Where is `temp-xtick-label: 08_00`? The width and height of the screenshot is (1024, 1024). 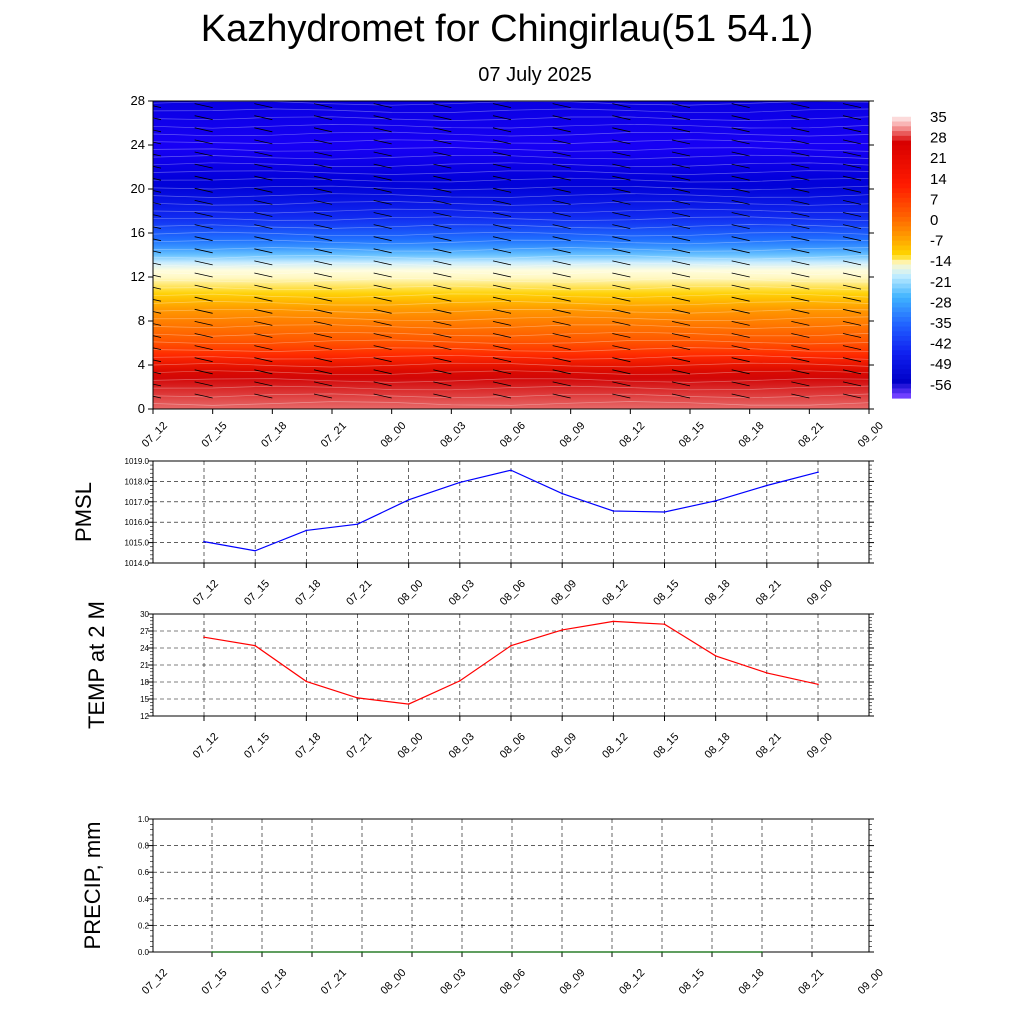
temp-xtick-label: 08_00 is located at coordinates (410, 746).